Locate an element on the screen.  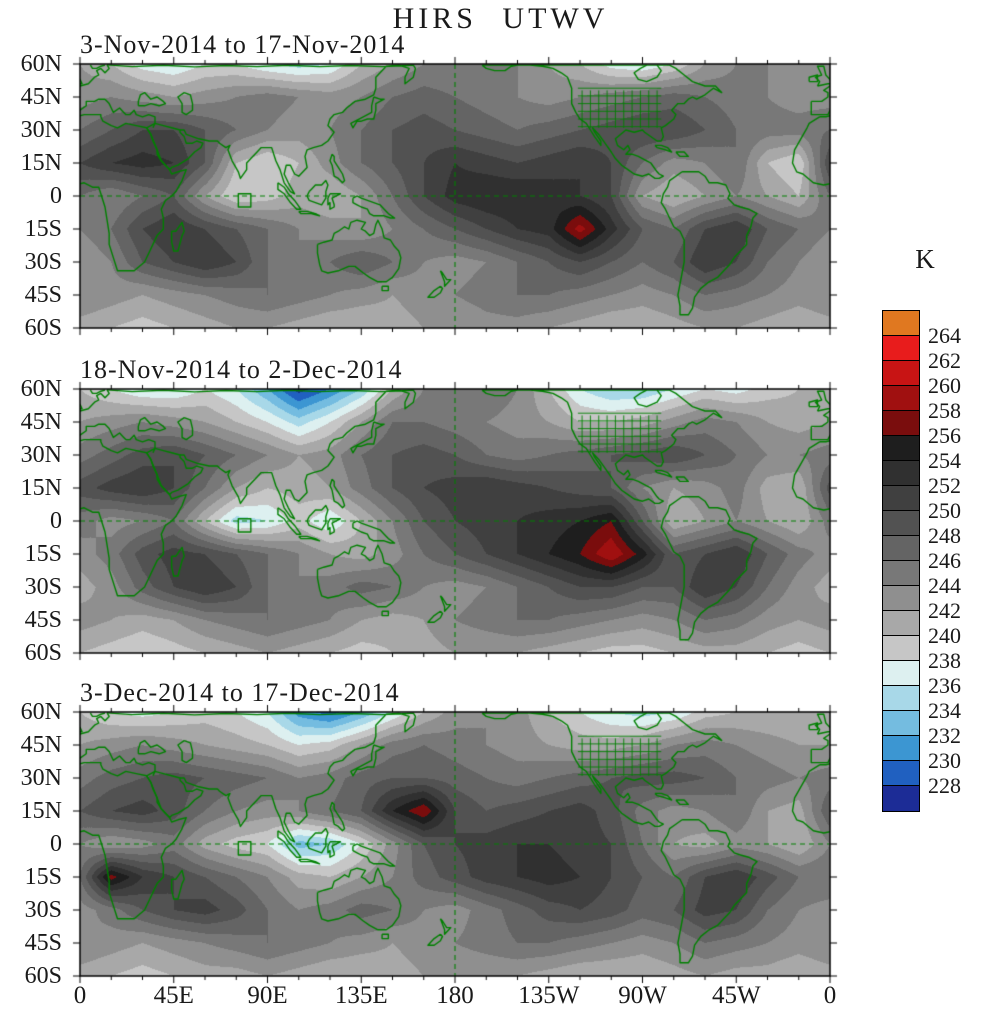
colorbar-tick-label: 228 is located at coordinates (944, 785).